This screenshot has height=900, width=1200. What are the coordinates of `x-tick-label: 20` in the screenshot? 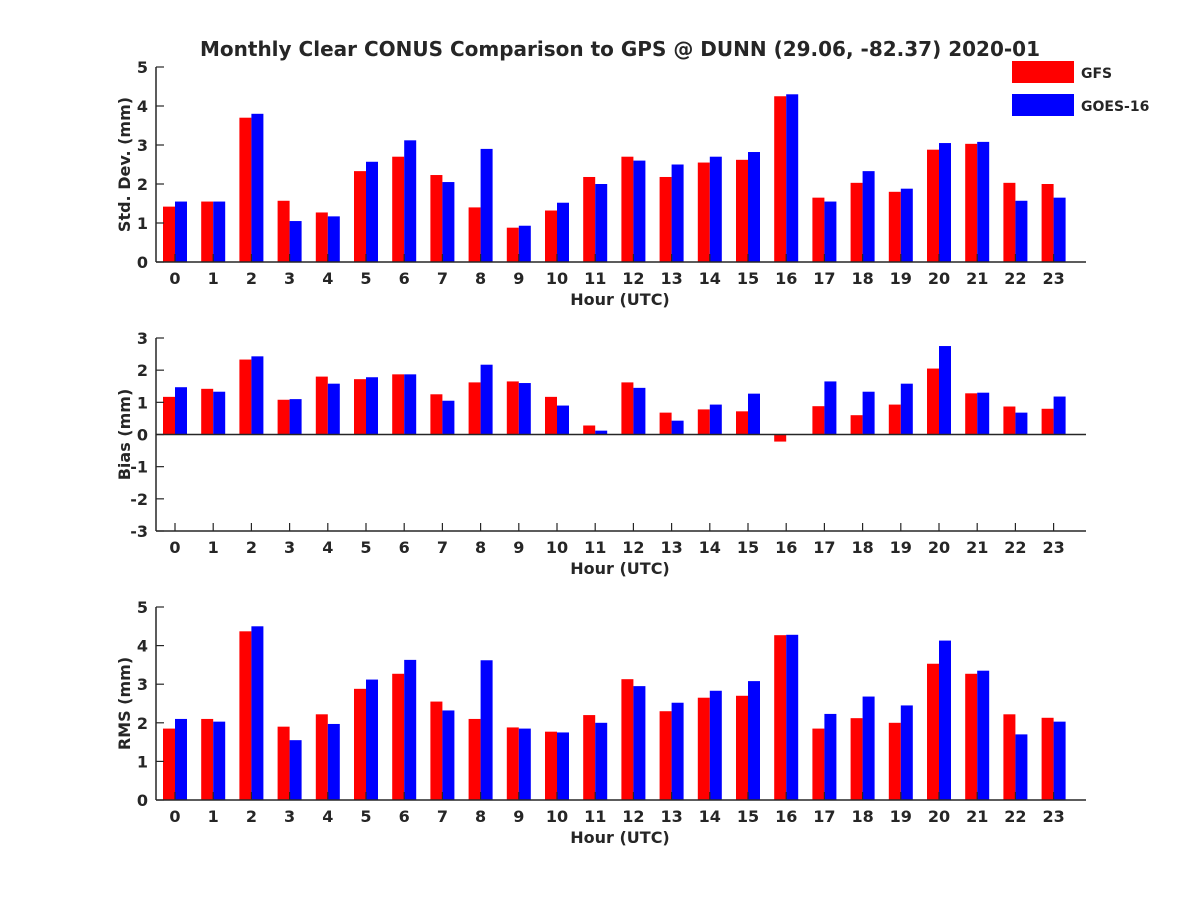 It's located at (939, 278).